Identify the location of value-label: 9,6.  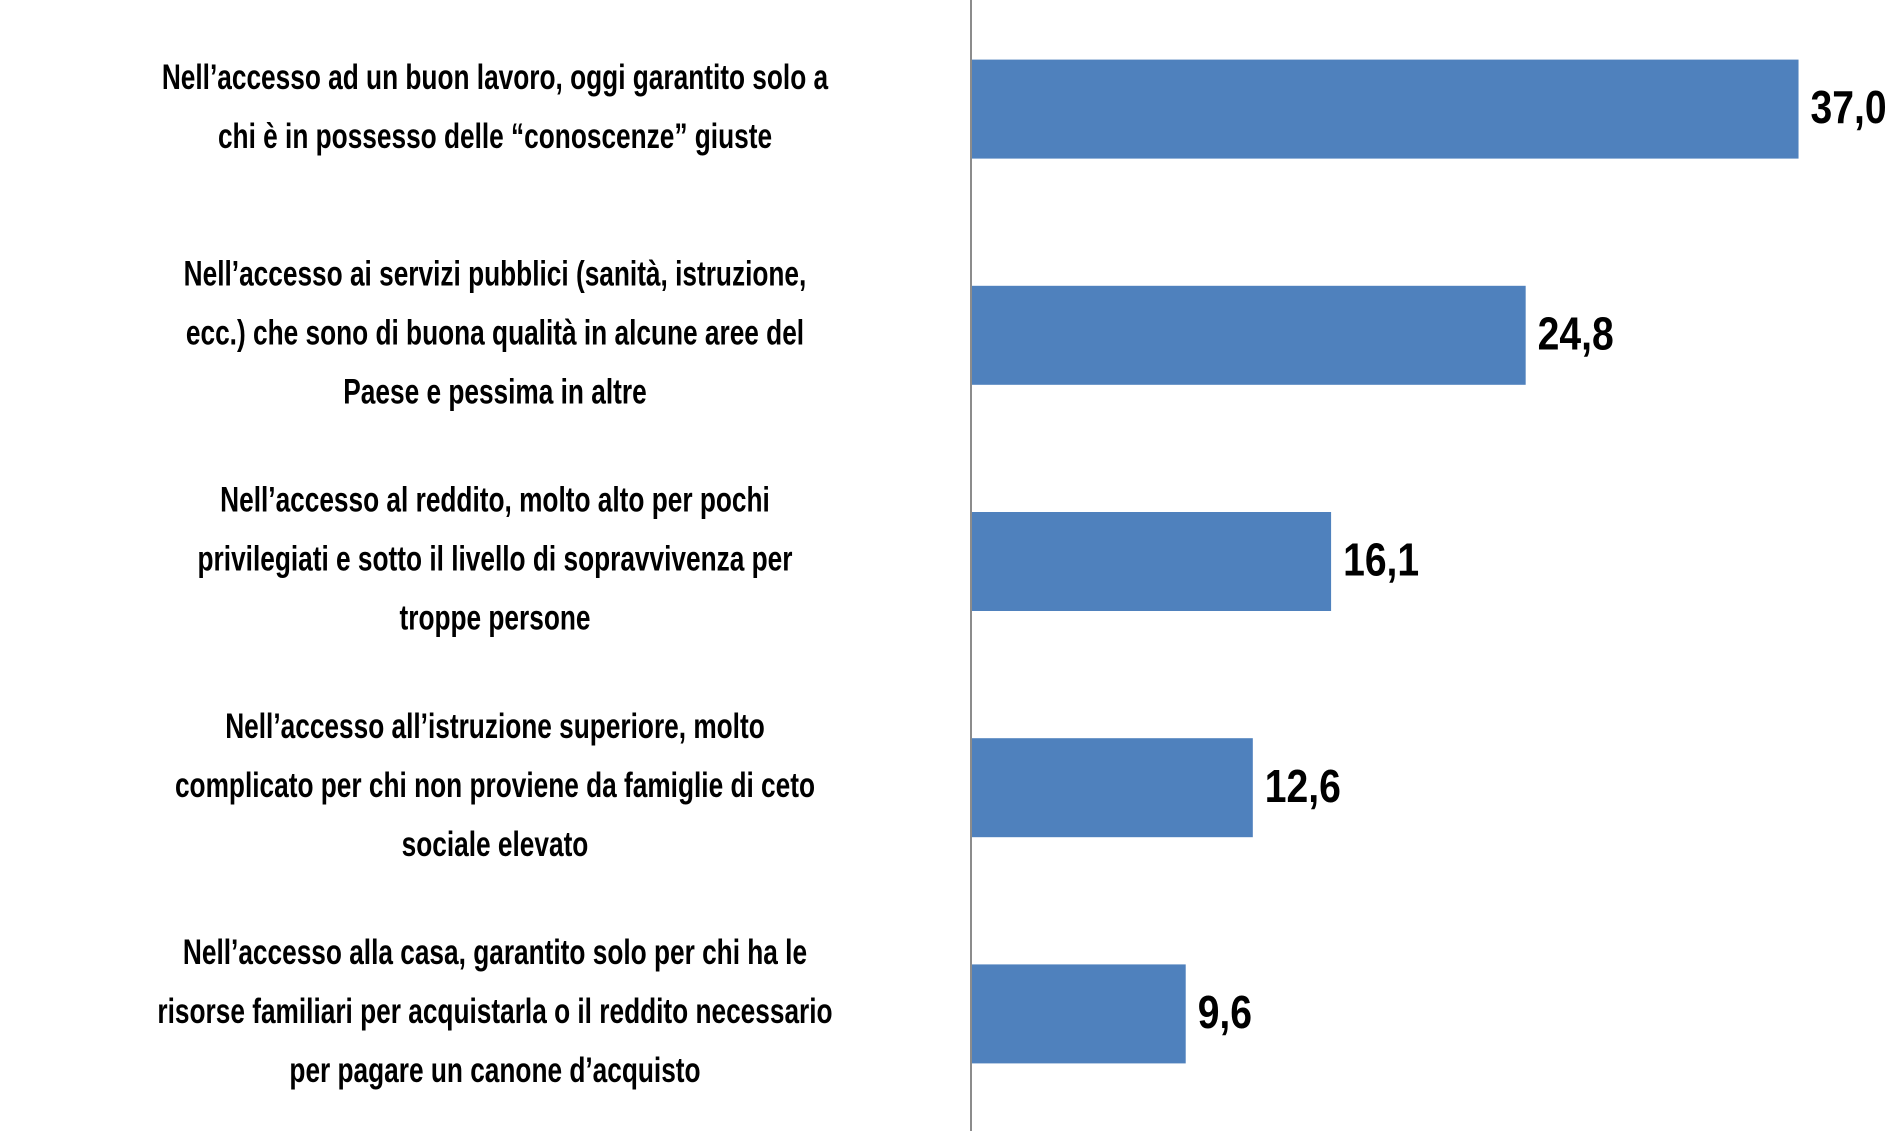
(1225, 1013).